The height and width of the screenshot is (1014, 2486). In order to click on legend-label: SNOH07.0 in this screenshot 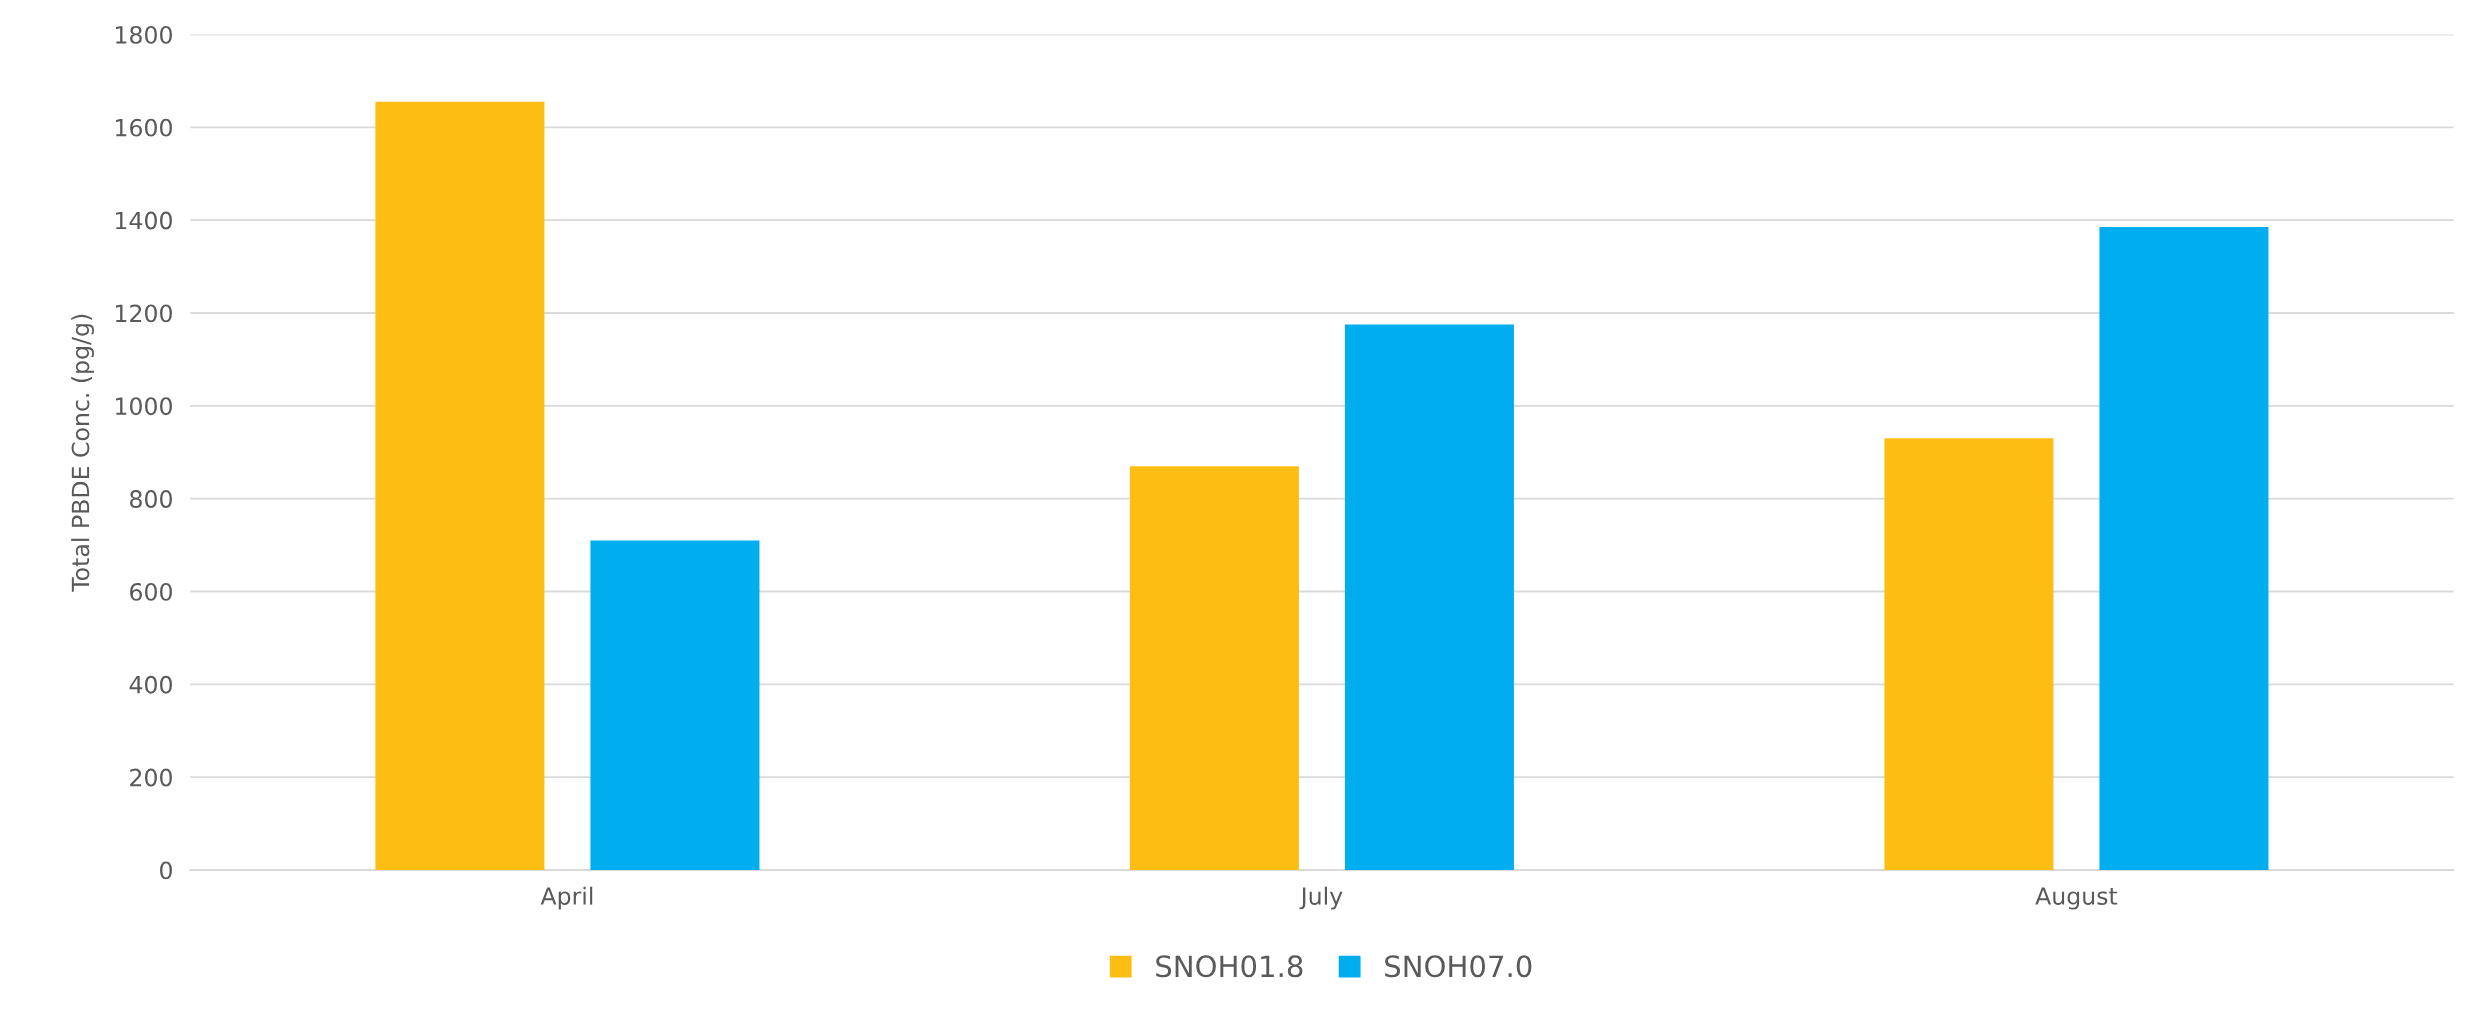, I will do `click(1458, 966)`.